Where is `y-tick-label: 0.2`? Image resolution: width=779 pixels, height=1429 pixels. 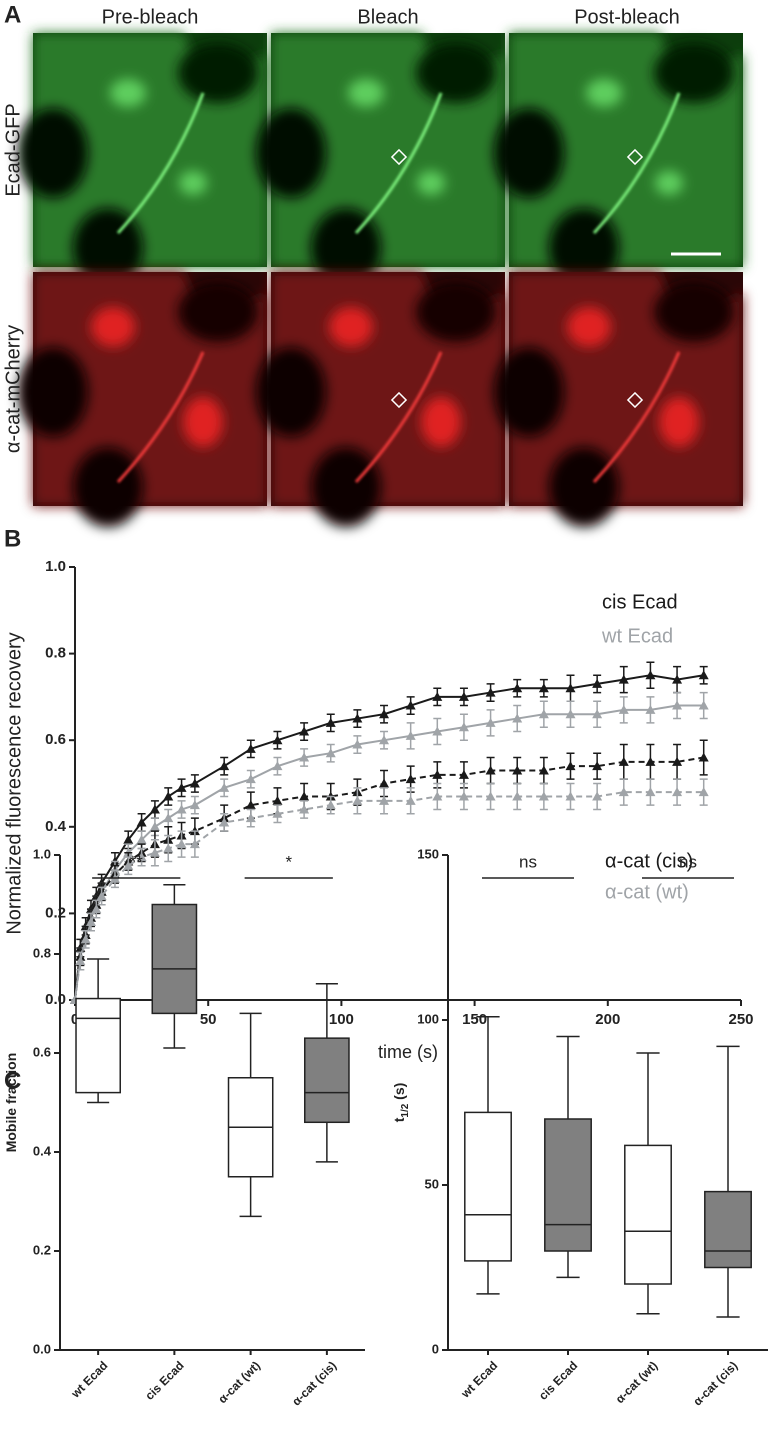
y-tick-label: 0.2 is located at coordinates (55, 912).